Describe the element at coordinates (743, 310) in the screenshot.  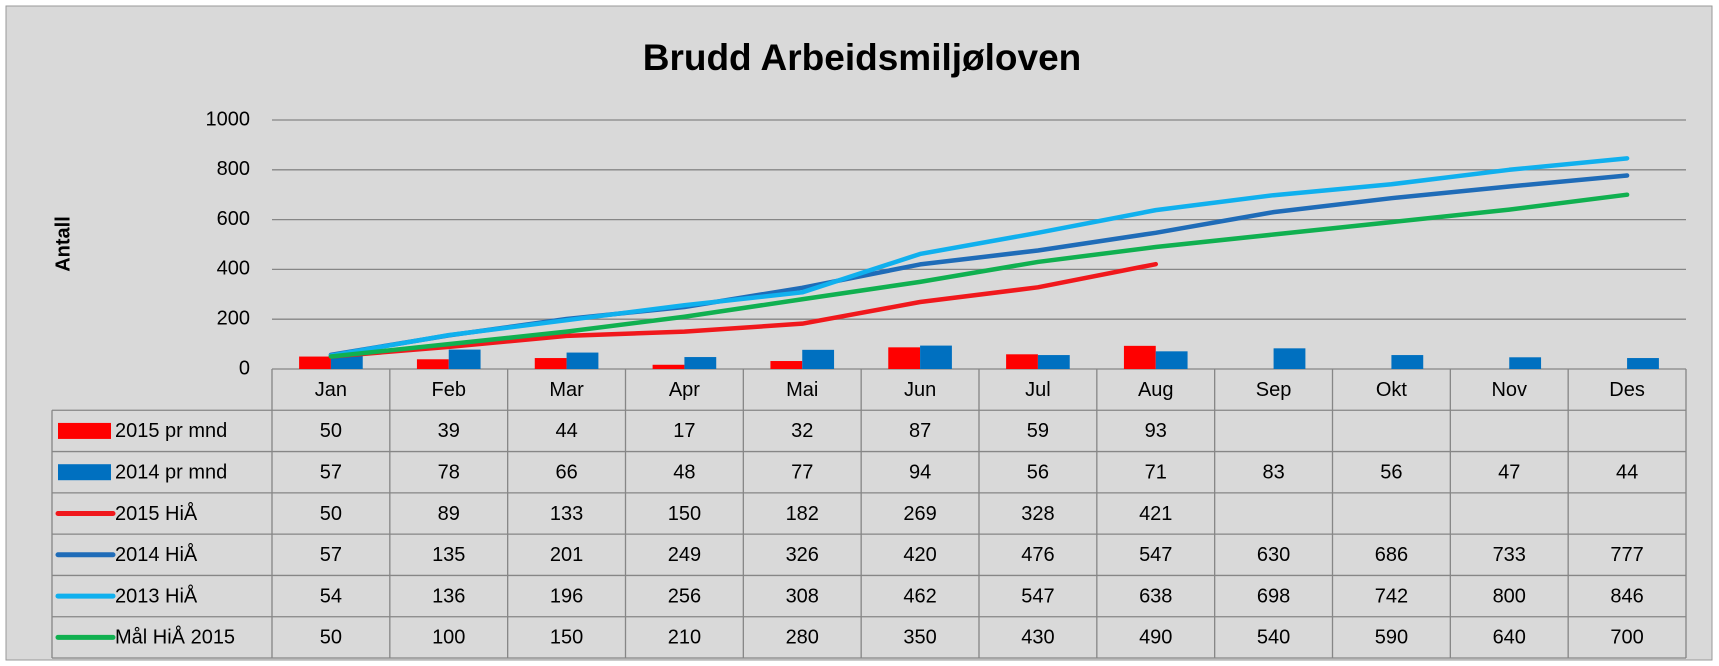
I see `line` at that location.